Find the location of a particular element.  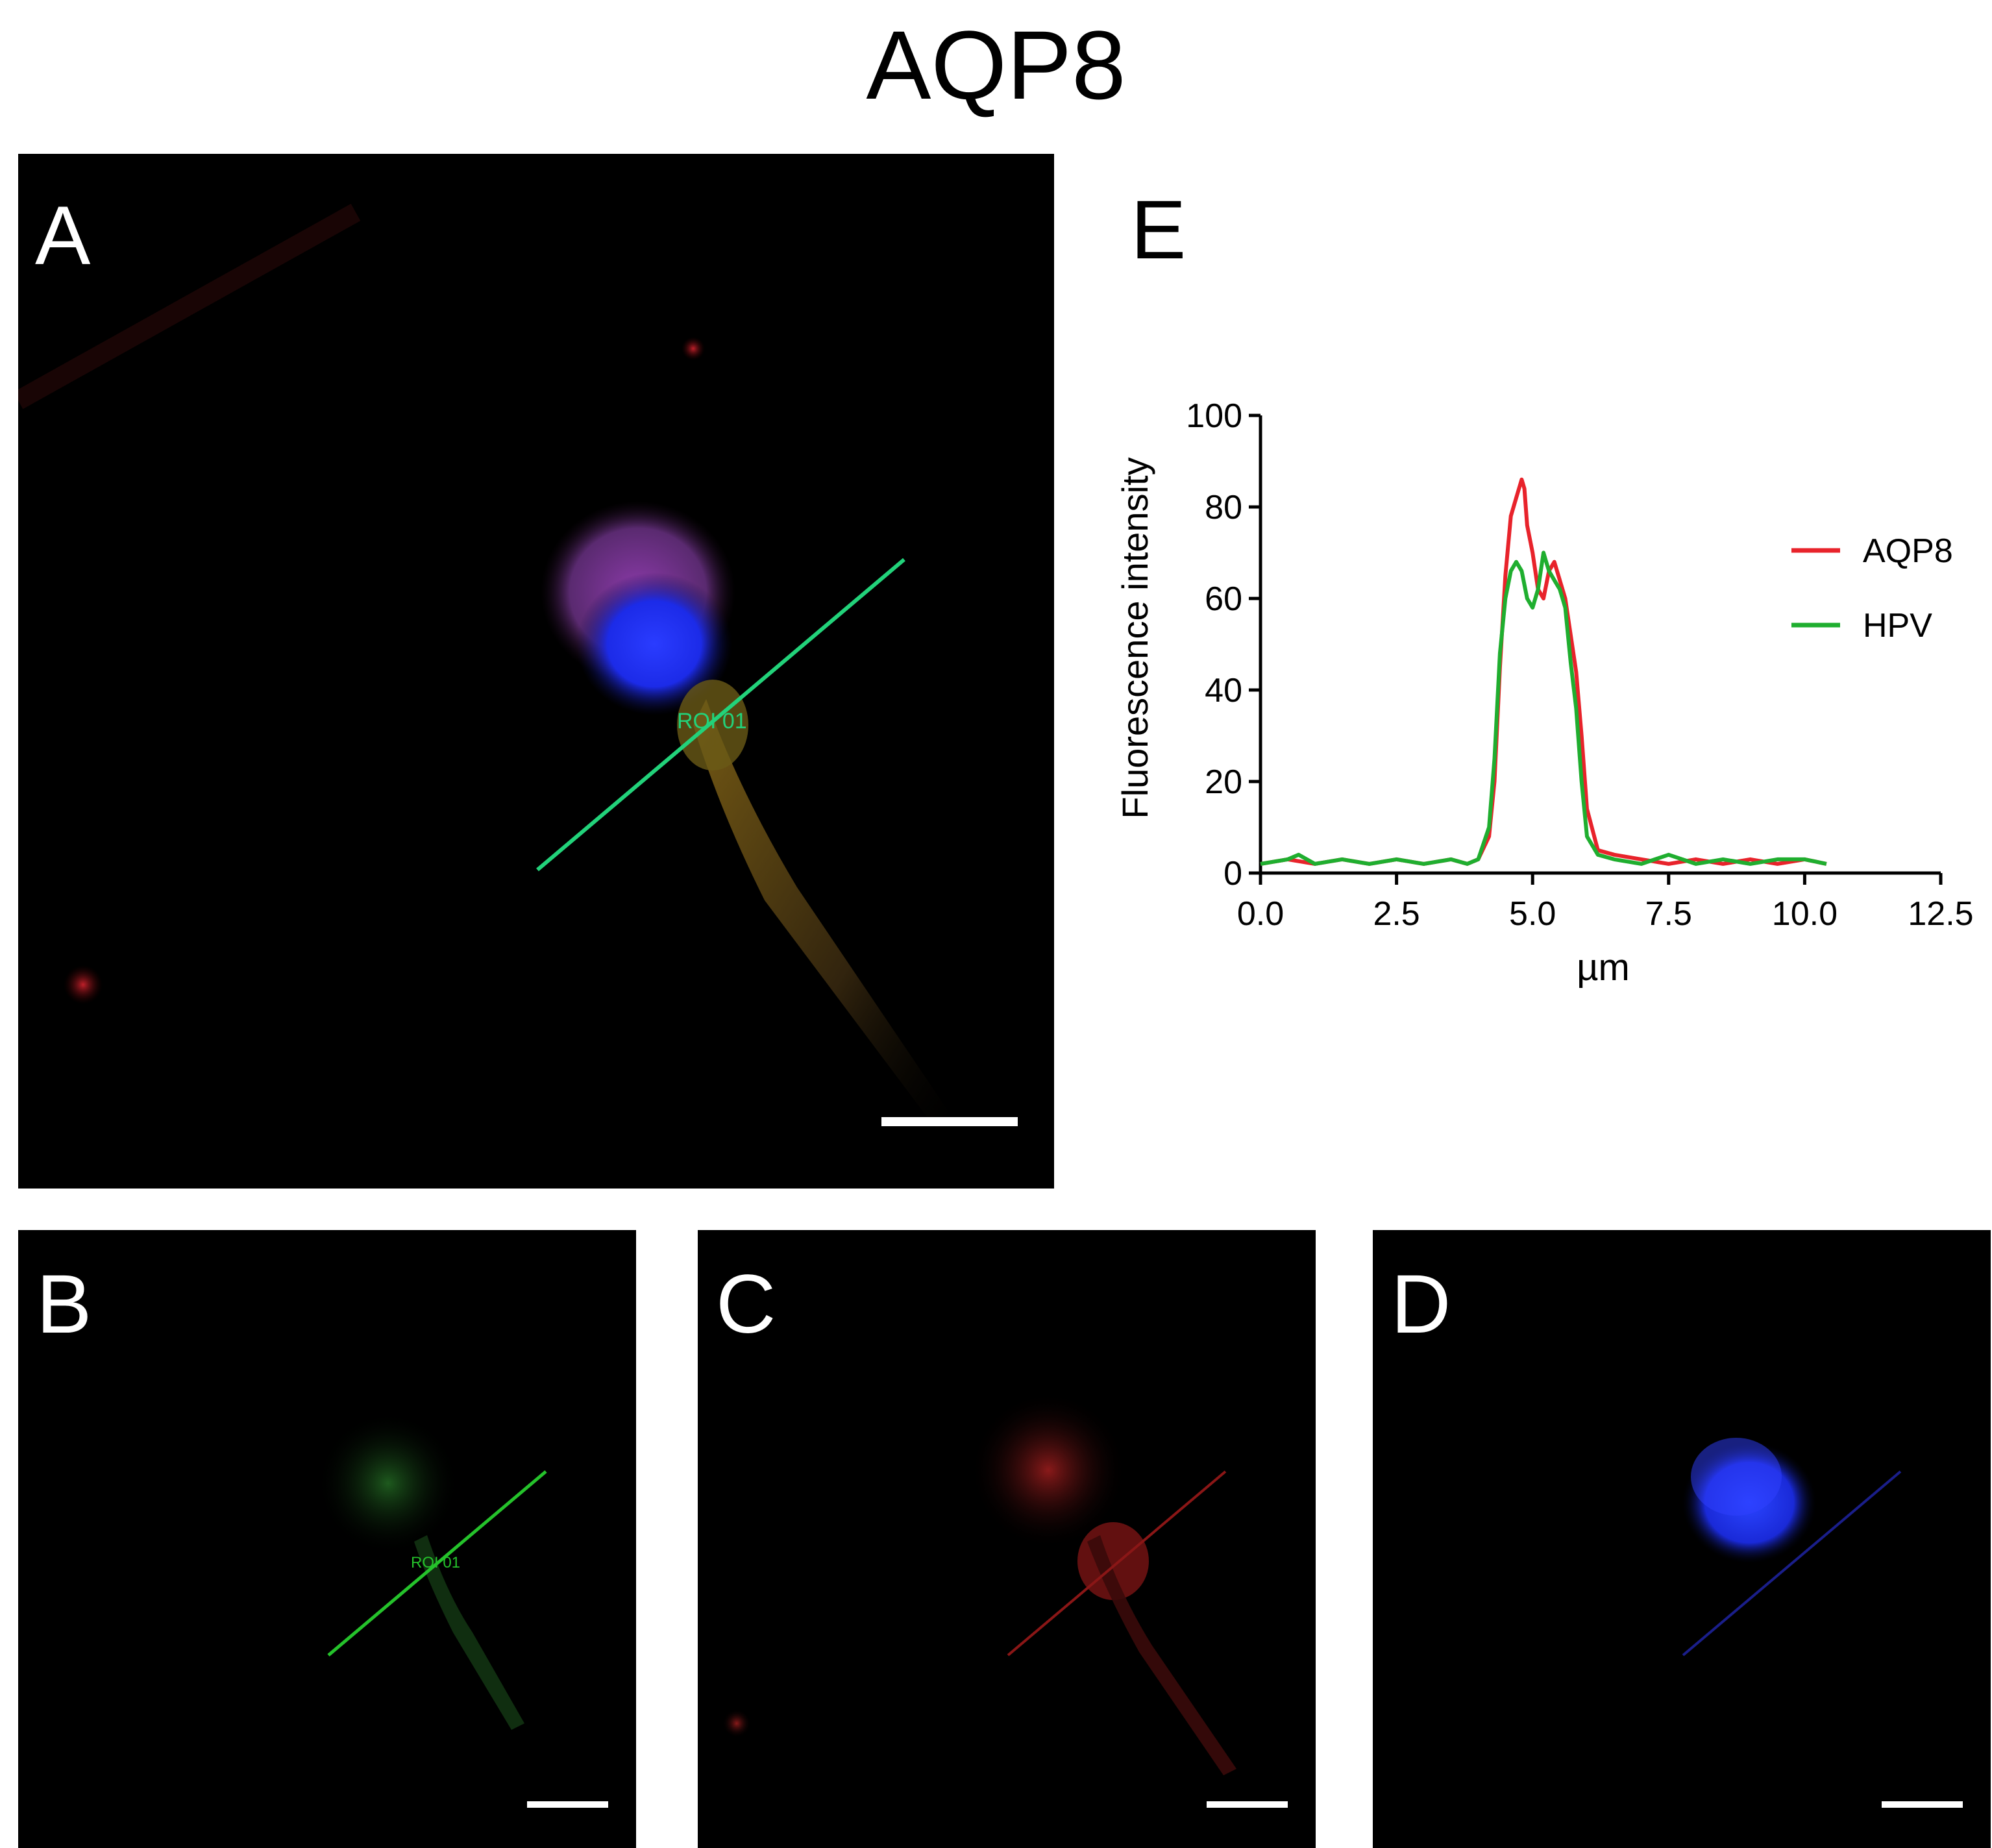

legend-label-aqp8: AQP8 is located at coordinates (1908, 551).